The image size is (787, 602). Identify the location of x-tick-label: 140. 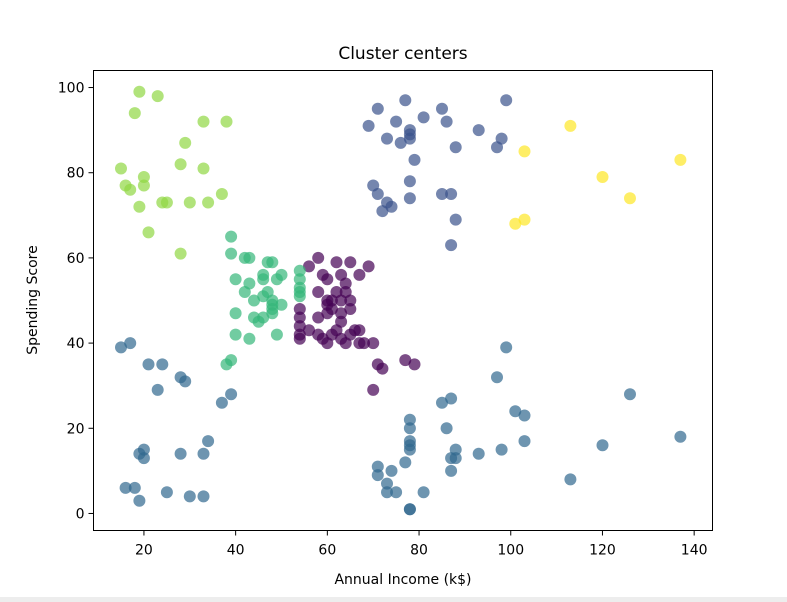
(694, 551).